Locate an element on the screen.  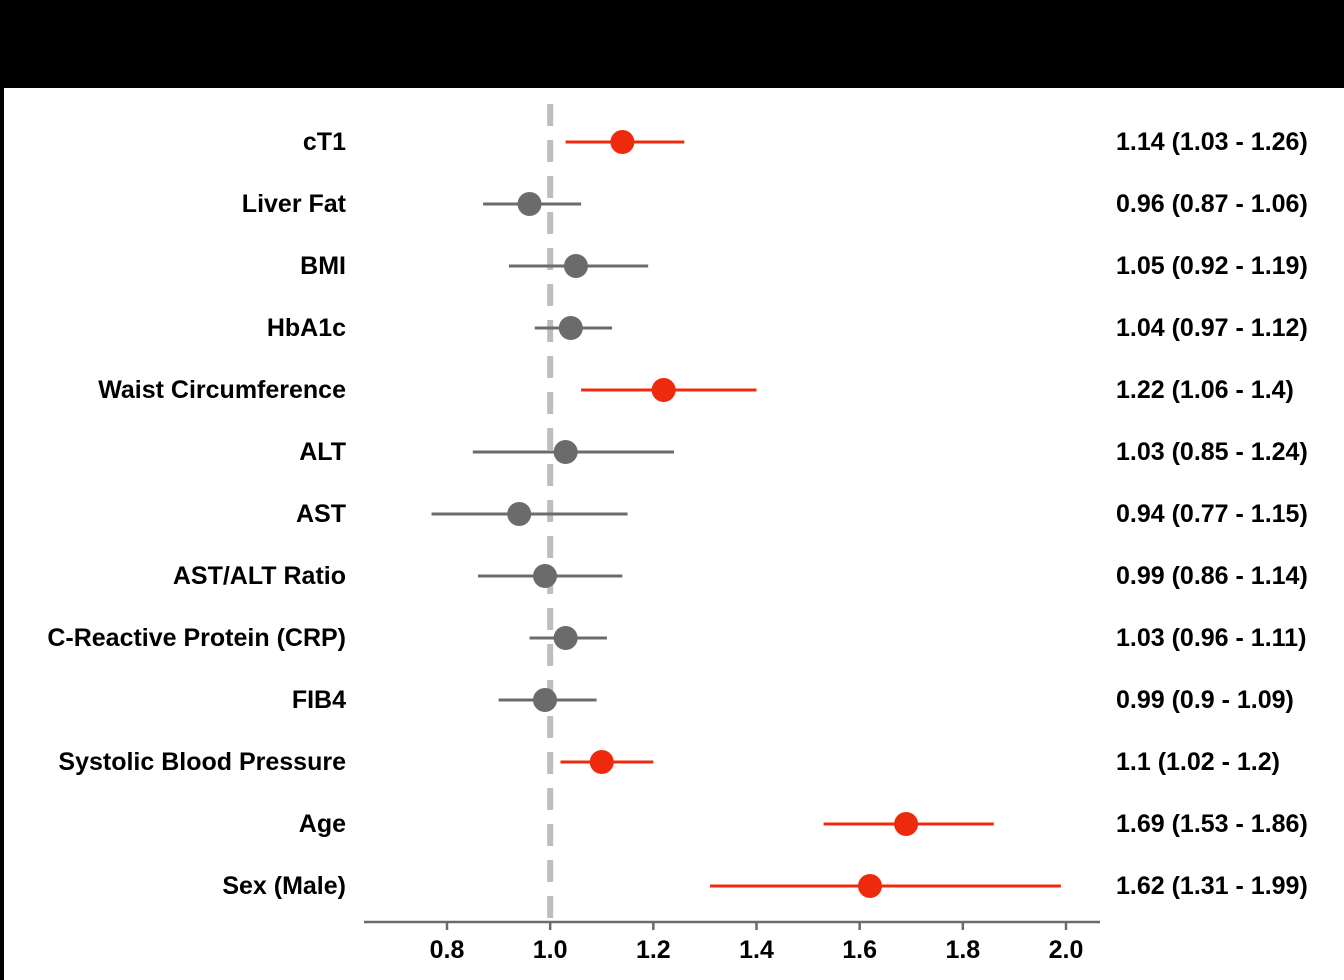
row-label: ALT is located at coordinates (322, 452).